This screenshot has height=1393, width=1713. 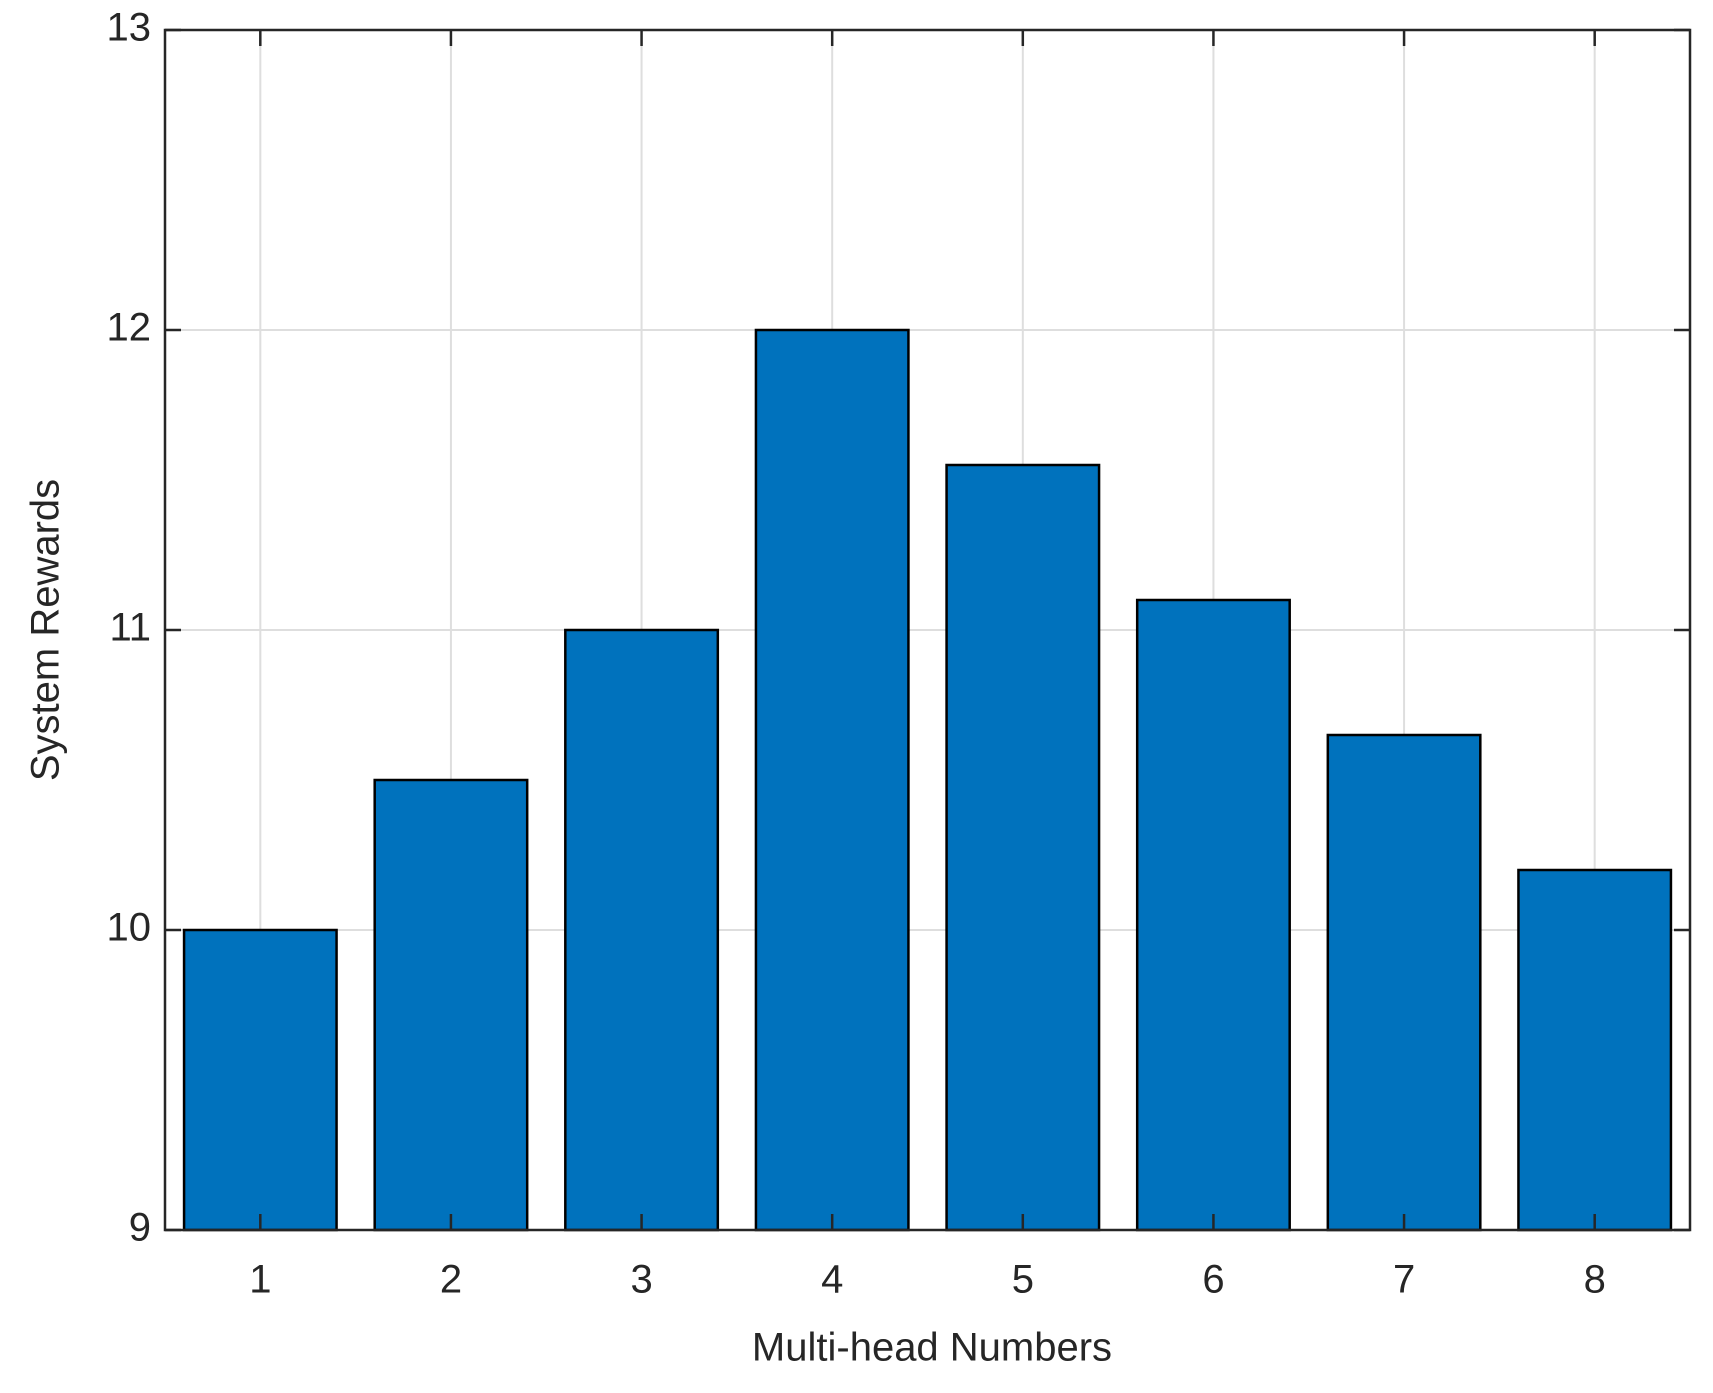 What do you see at coordinates (932, 1348) in the screenshot?
I see `x-axis-label: Multi-head Numbers` at bounding box center [932, 1348].